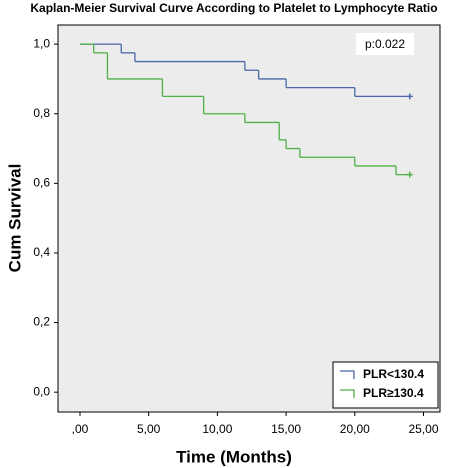 This screenshot has width=468, height=468. Describe the element at coordinates (217, 429) in the screenshot. I see `x-tick-label: 10,00` at that location.